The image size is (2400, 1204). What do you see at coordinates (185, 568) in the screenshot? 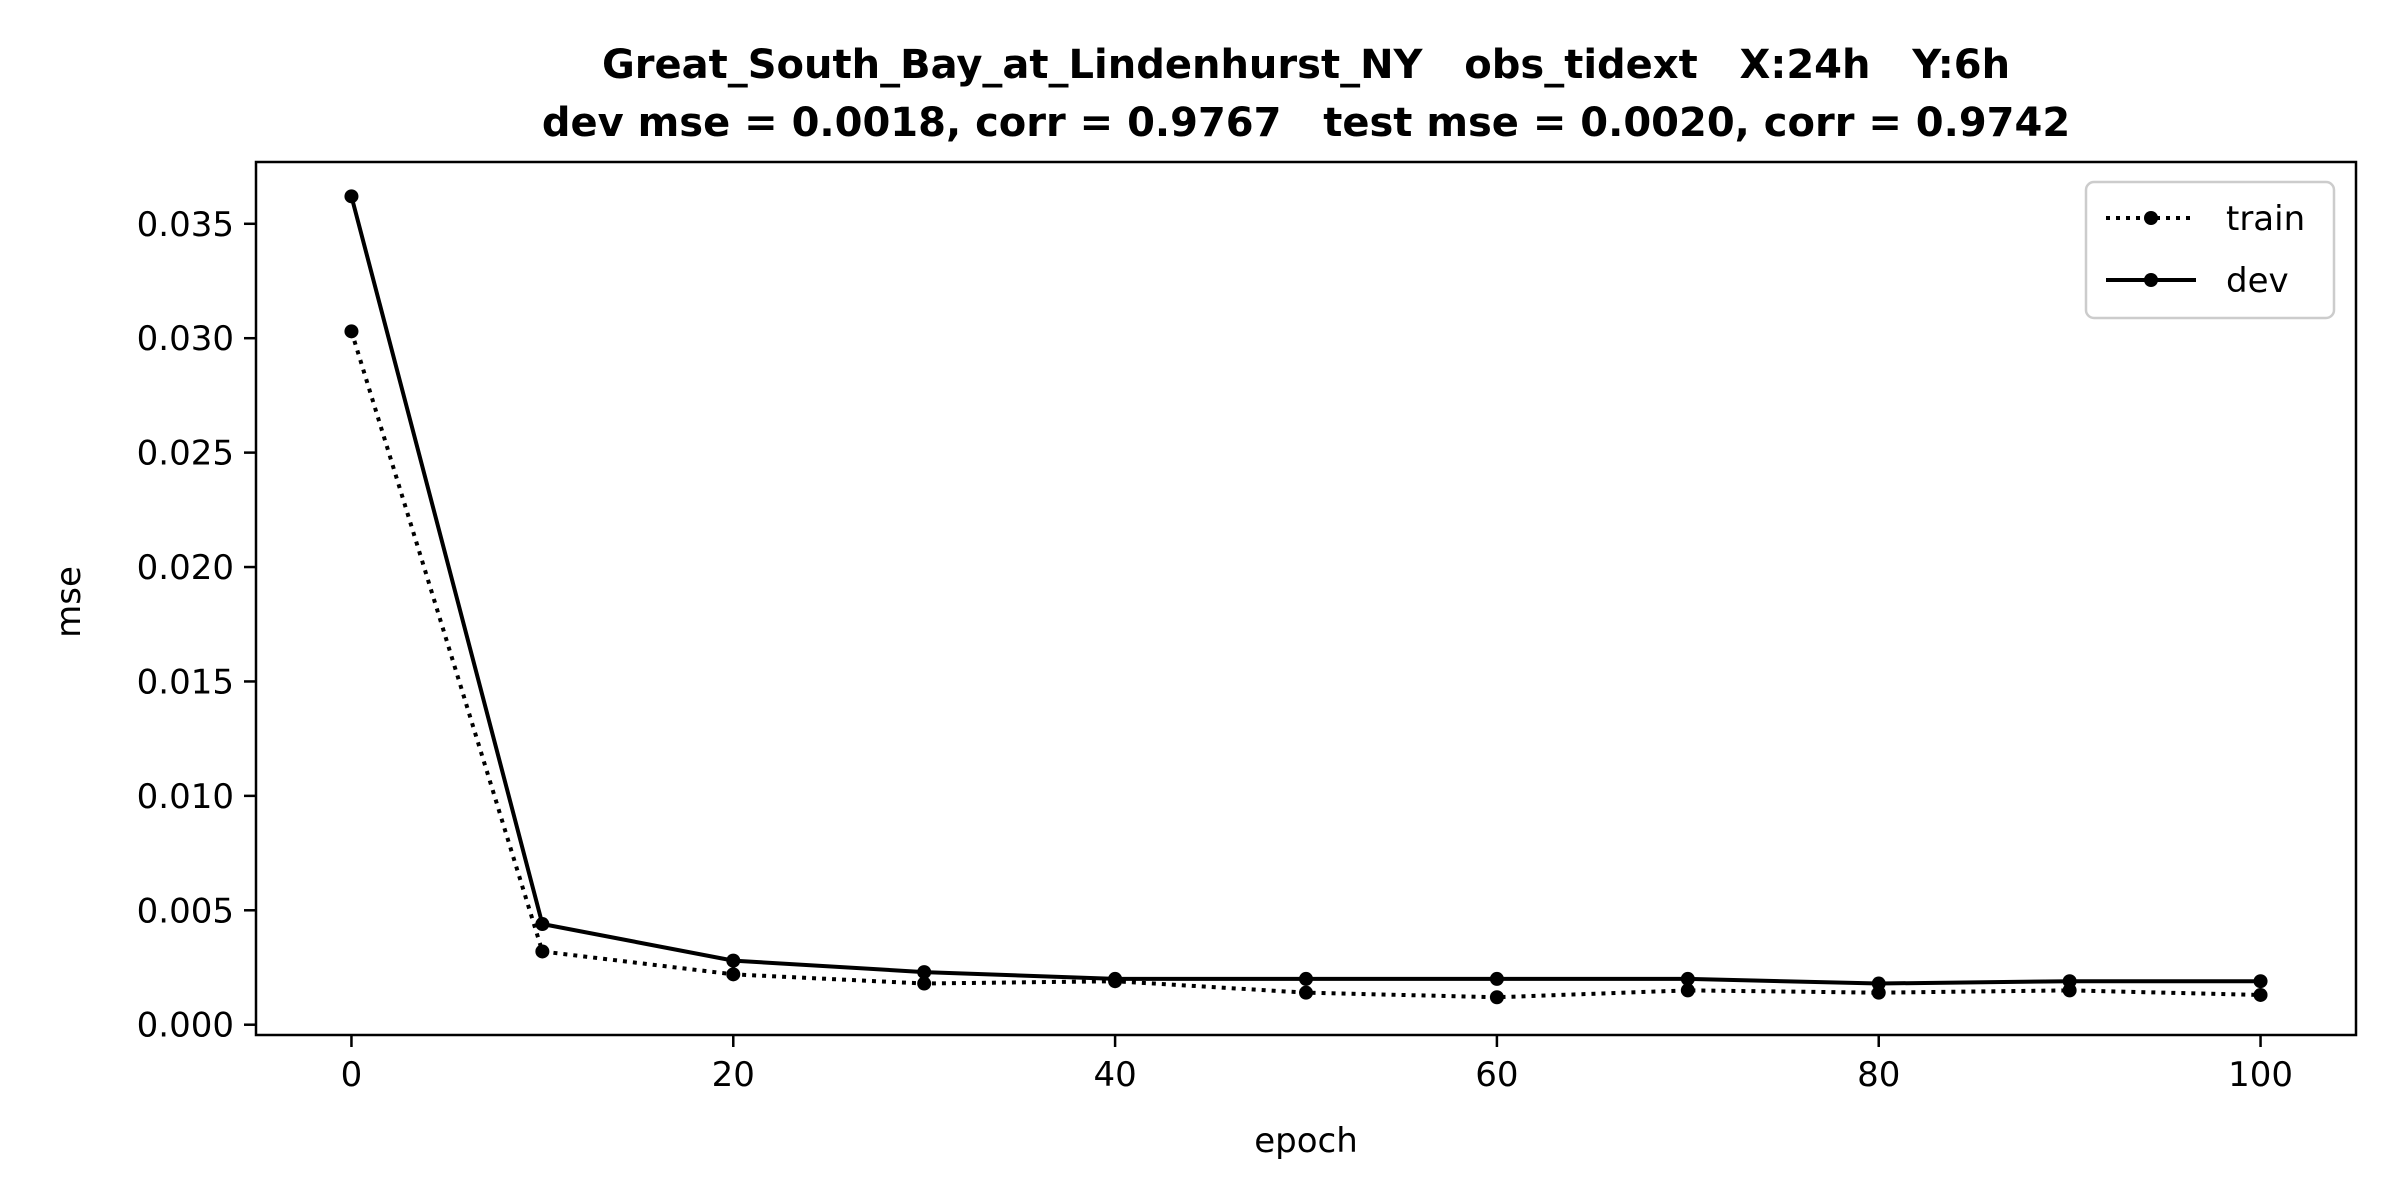
I see `y-tick-label: 0.020` at bounding box center [185, 568].